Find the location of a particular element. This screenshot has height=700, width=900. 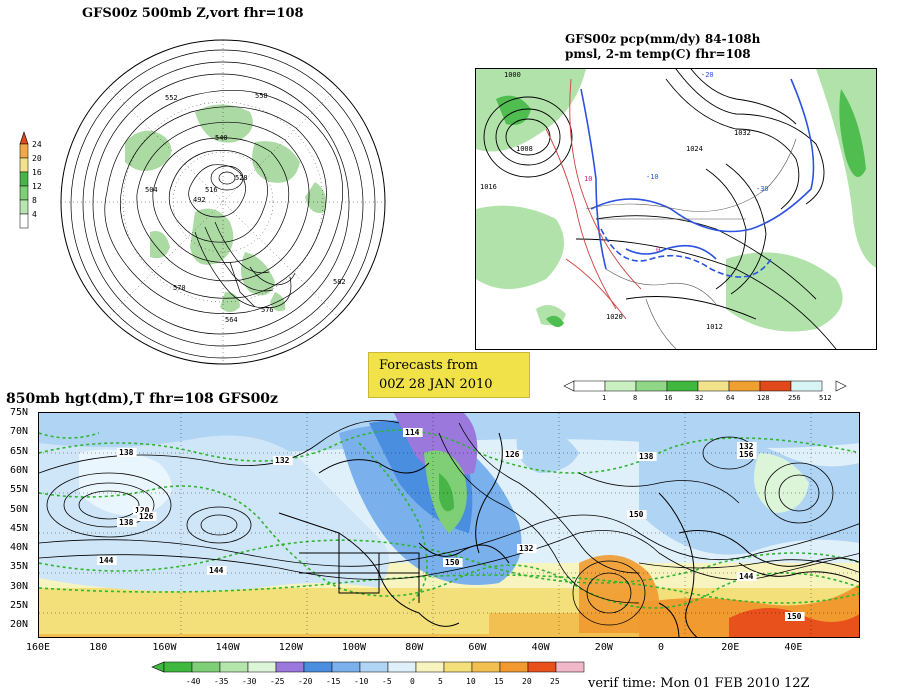

main-colorbar: -40 -35 -30 -25 -20 -15 -10 -5 0 5 10 15 20 25 is located at coordinates (368, 673).